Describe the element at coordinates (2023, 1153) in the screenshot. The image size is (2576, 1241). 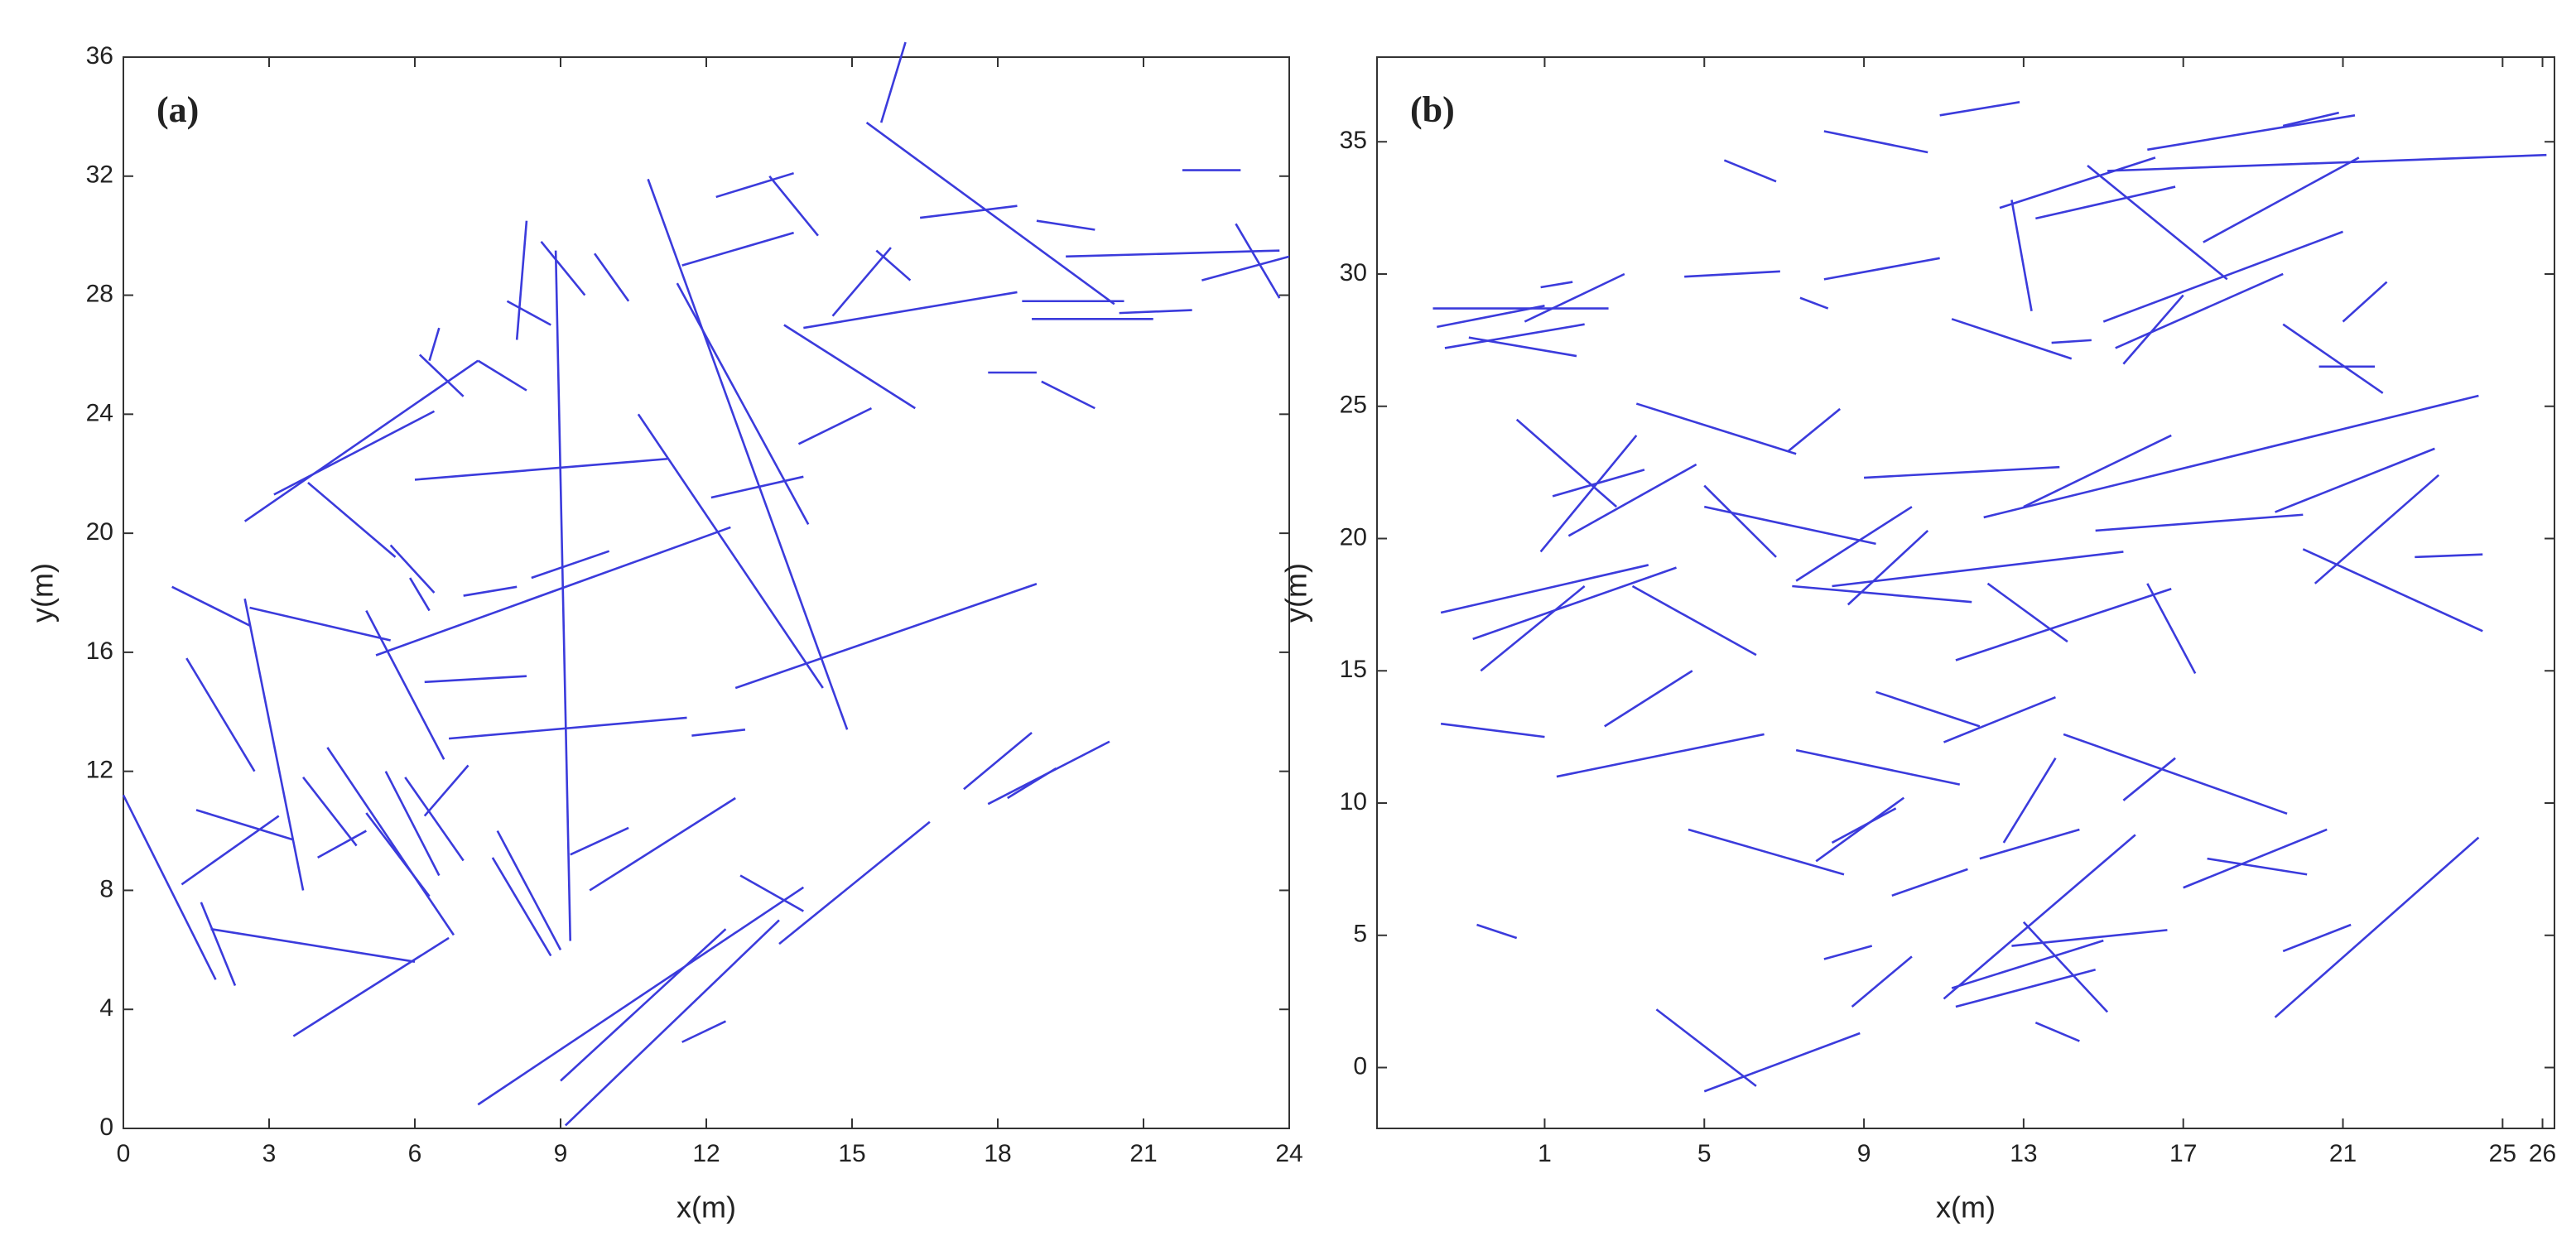
I see `x-tick-label: 13` at that location.